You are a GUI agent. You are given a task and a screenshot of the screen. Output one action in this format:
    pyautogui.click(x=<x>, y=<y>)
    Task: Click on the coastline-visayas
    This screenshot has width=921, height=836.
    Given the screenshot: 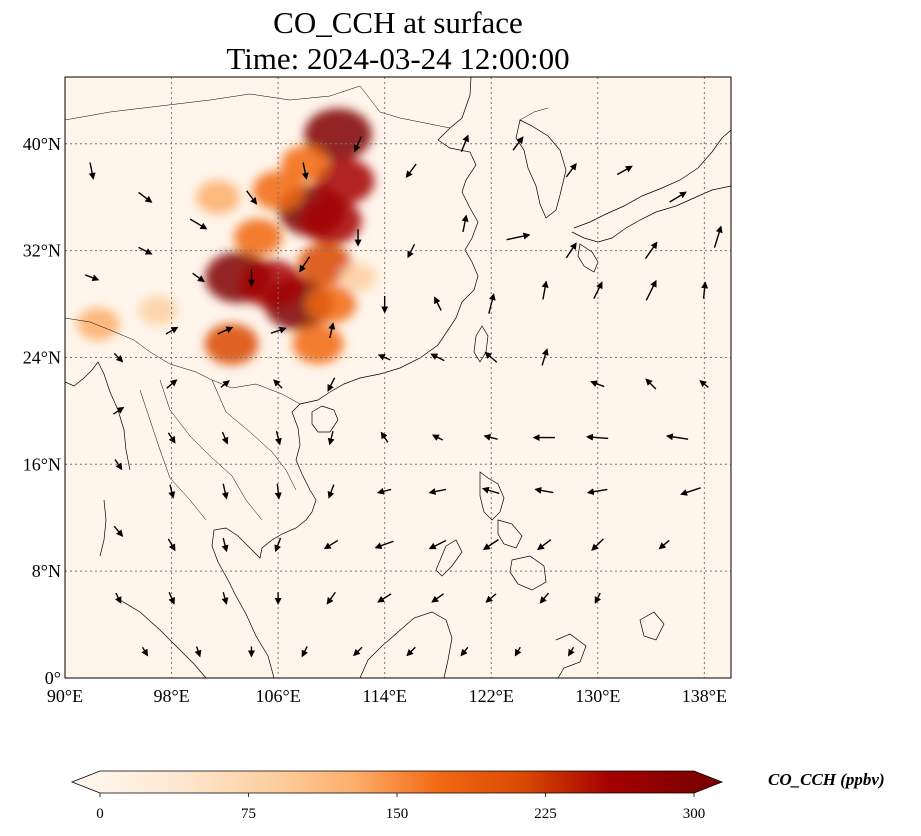 What is the action you would take?
    pyautogui.click(x=510, y=534)
    